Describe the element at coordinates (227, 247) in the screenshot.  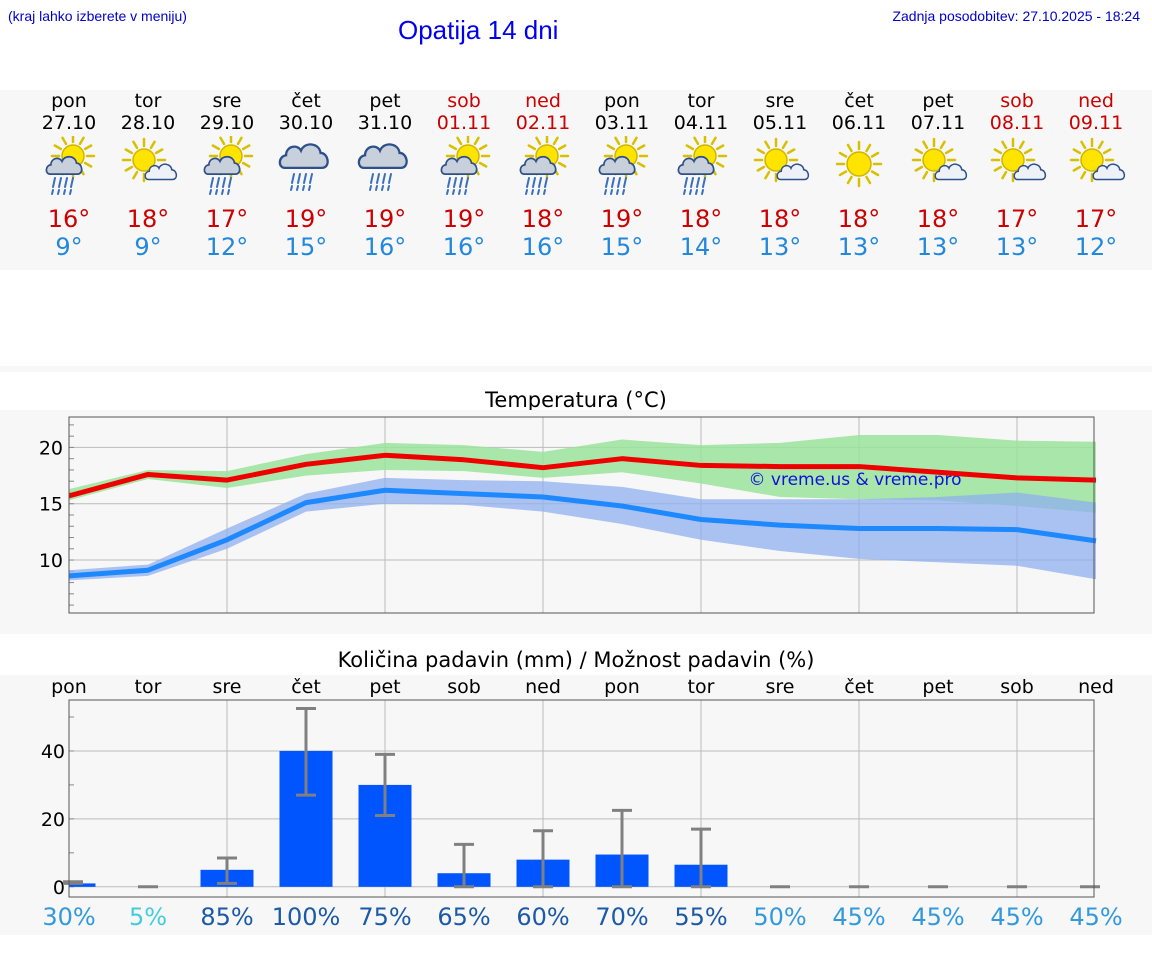
I see `temp-min: 12°` at that location.